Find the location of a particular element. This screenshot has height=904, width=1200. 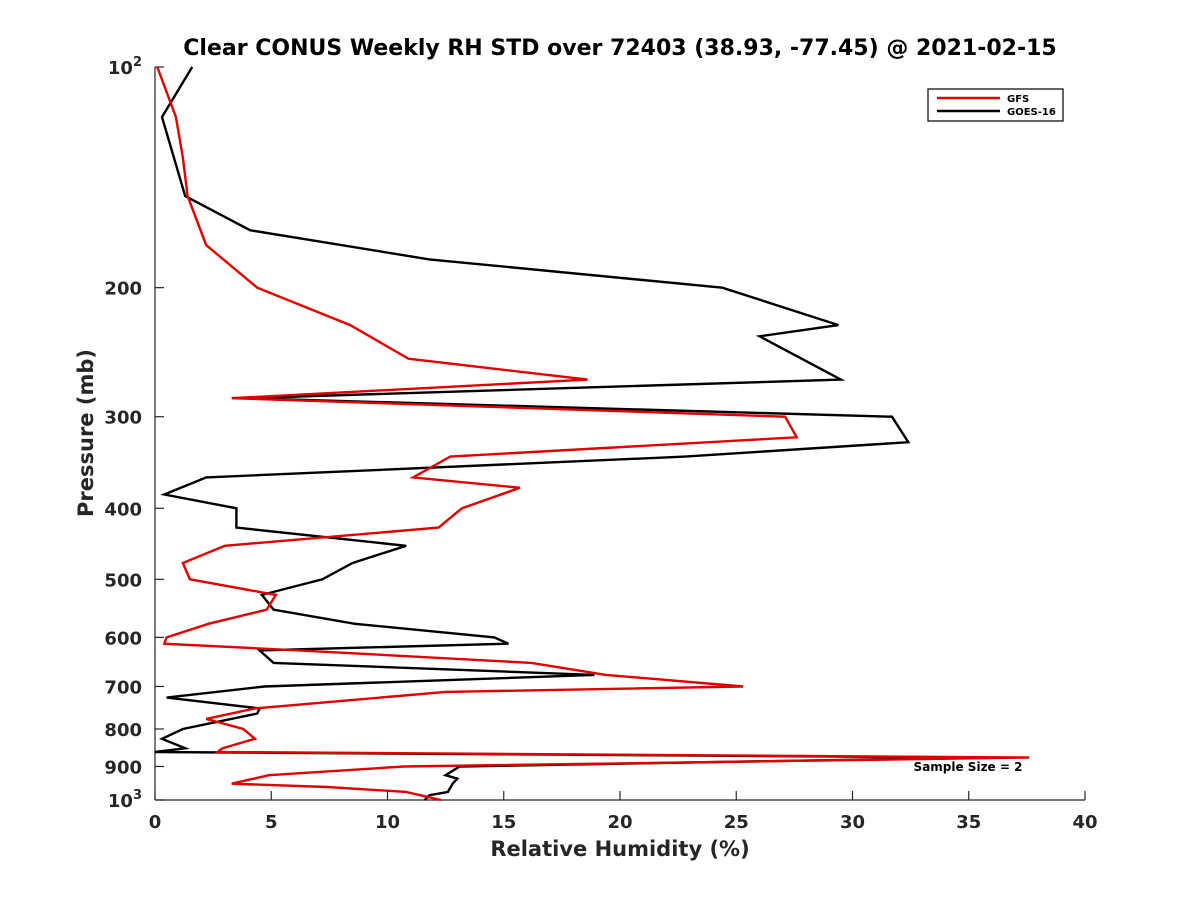

x-tick-label: 10 is located at coordinates (387, 822).